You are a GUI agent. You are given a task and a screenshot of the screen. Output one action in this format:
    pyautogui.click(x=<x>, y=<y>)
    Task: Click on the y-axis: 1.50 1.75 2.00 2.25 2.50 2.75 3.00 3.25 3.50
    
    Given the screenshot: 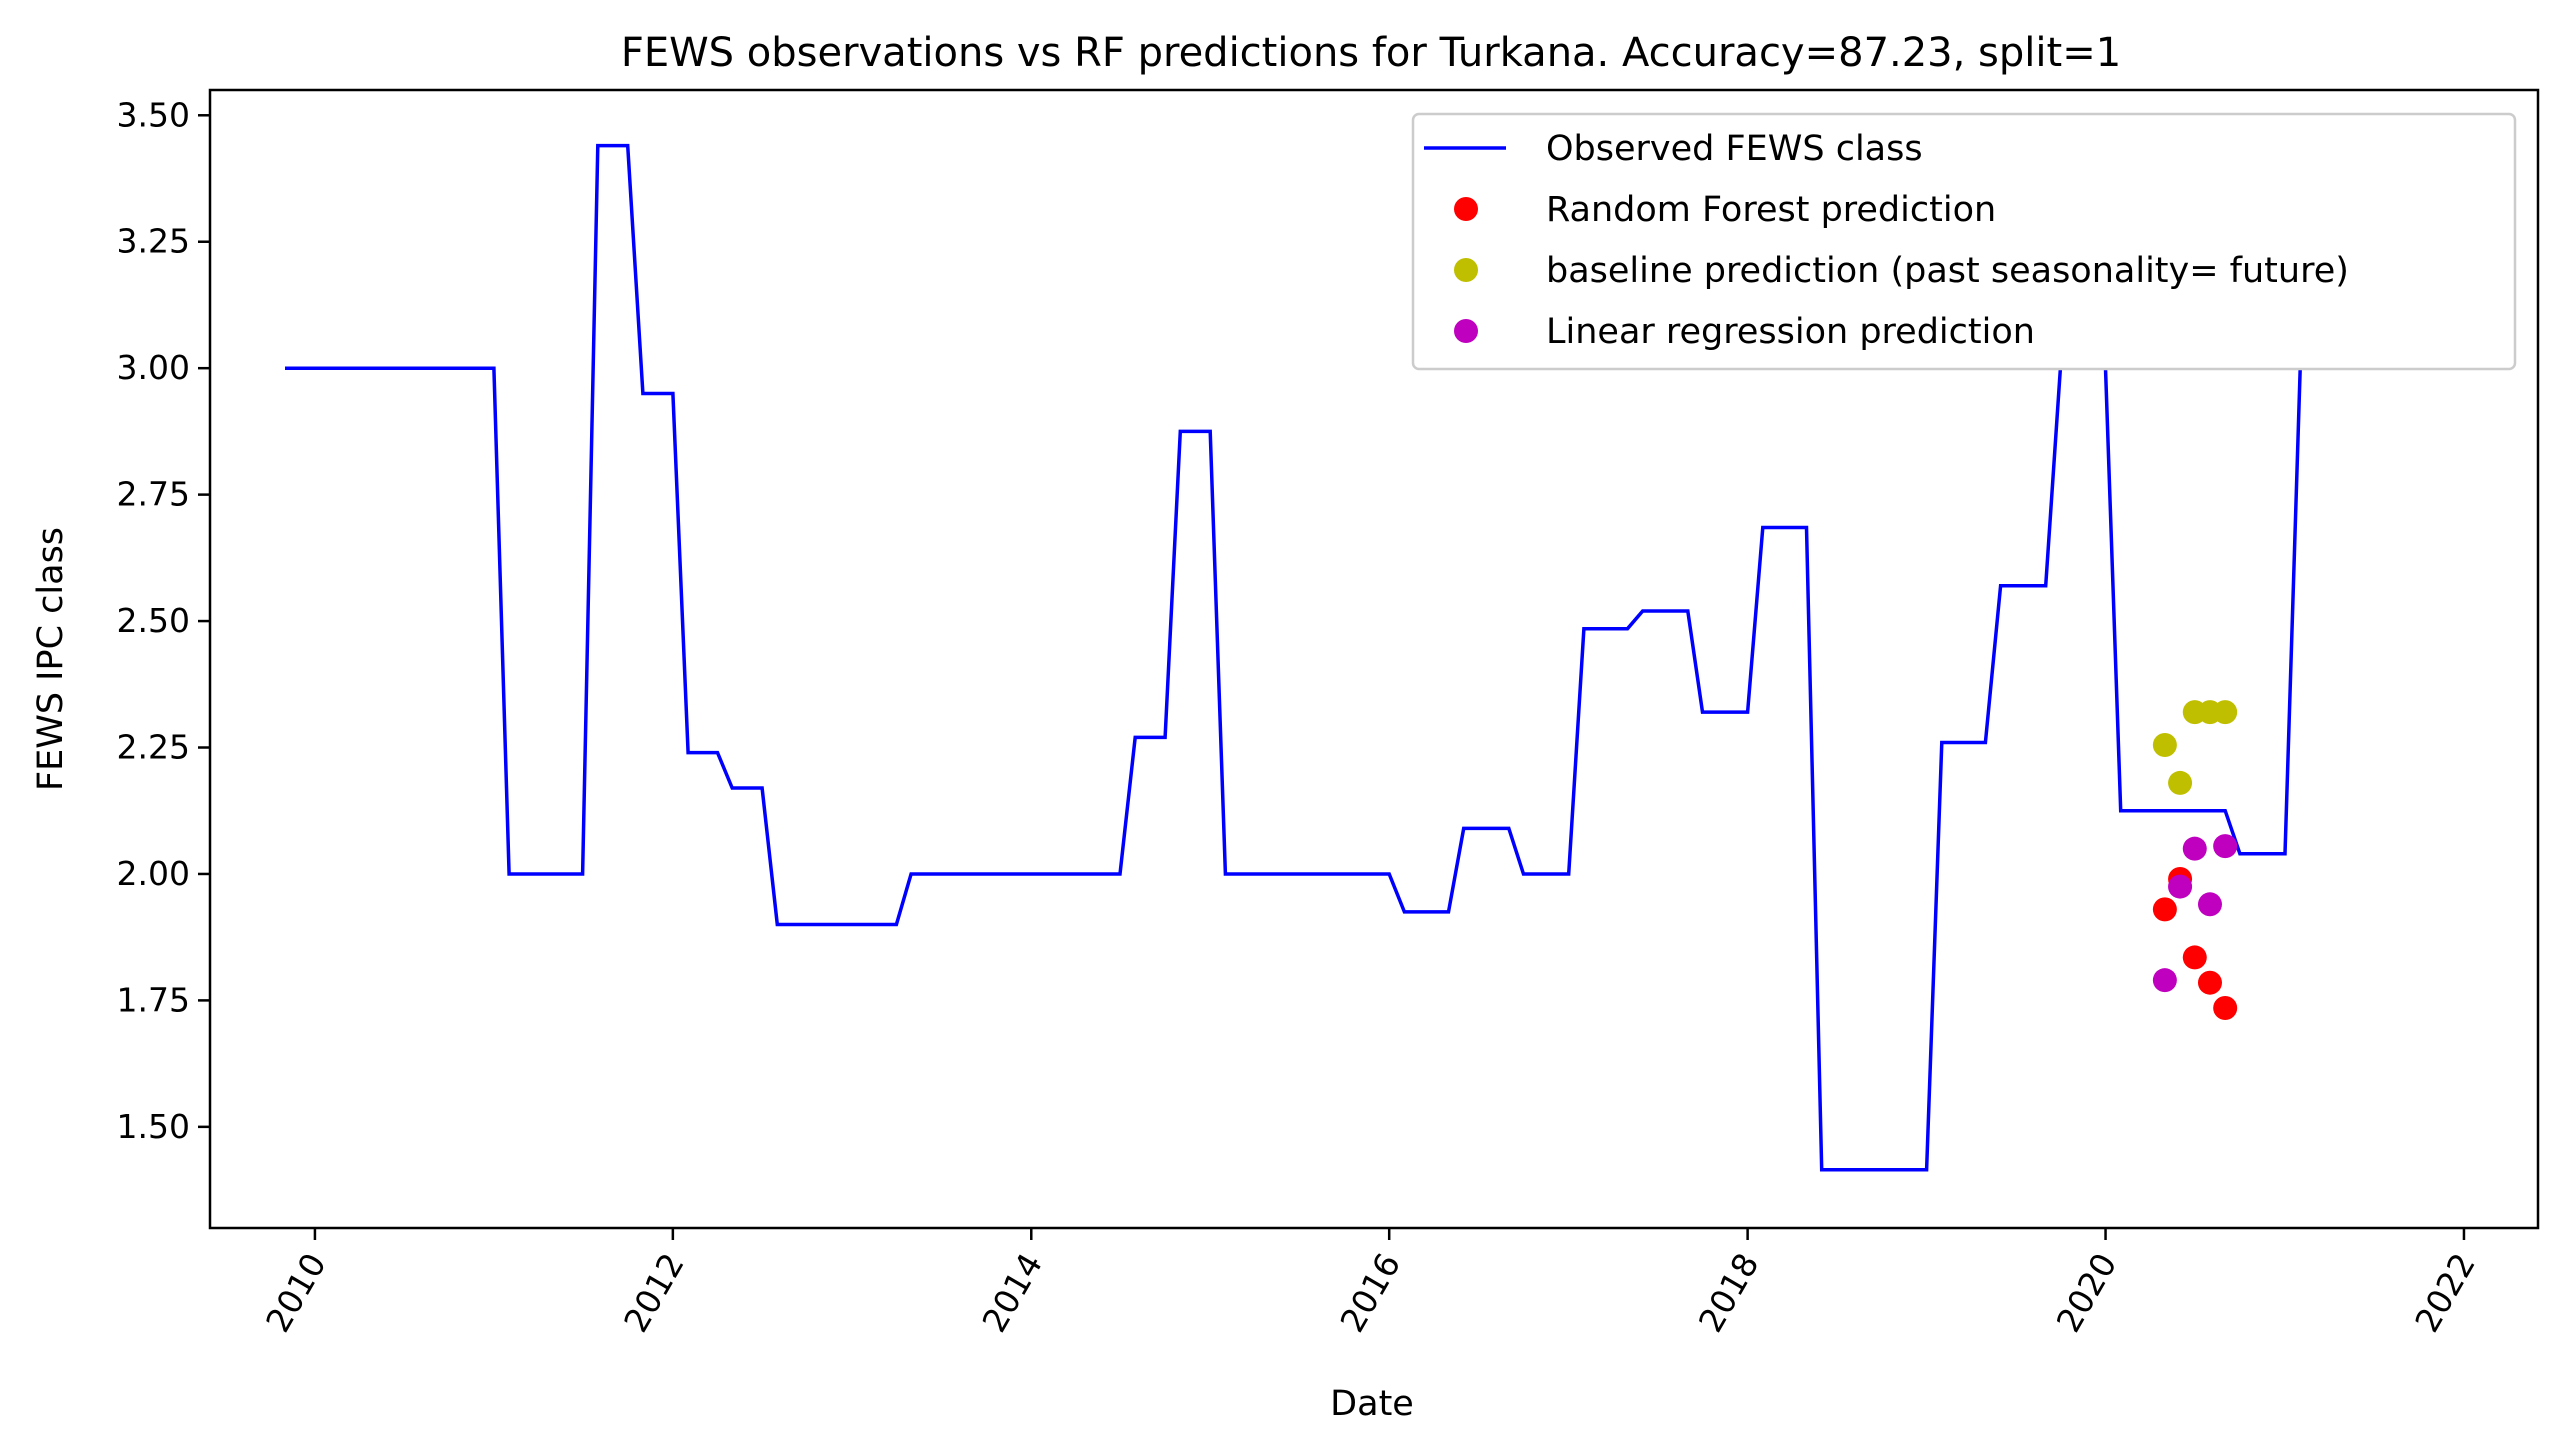 What is the action you would take?
    pyautogui.click(x=163, y=620)
    